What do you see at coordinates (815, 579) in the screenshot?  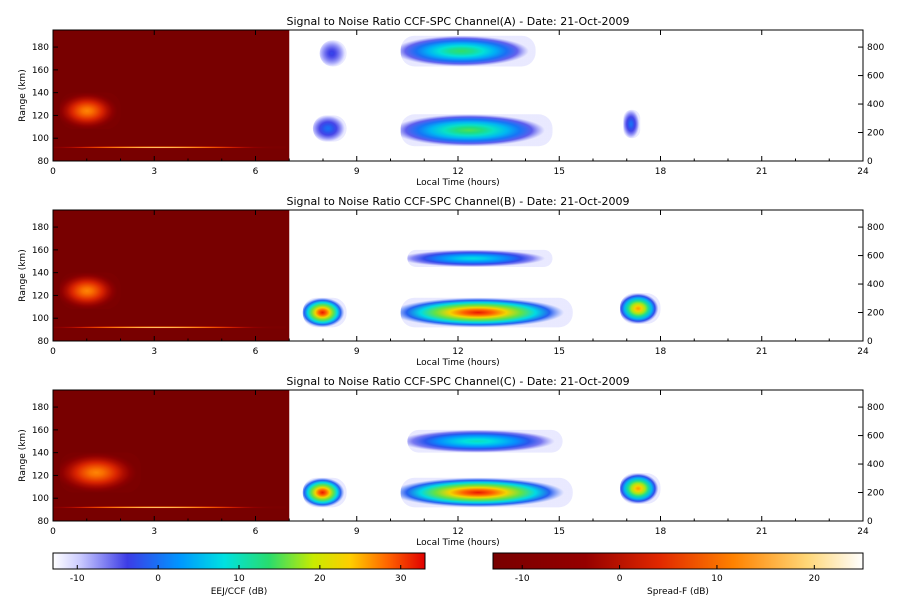 I see `colorbar-tick-label: 20` at bounding box center [815, 579].